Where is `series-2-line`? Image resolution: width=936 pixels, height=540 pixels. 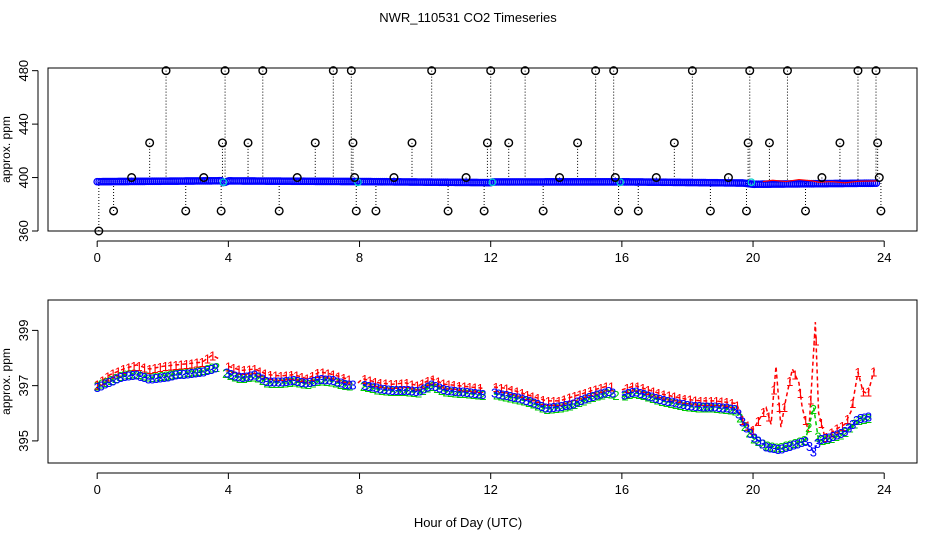 series-2-line is located at coordinates (746, 420).